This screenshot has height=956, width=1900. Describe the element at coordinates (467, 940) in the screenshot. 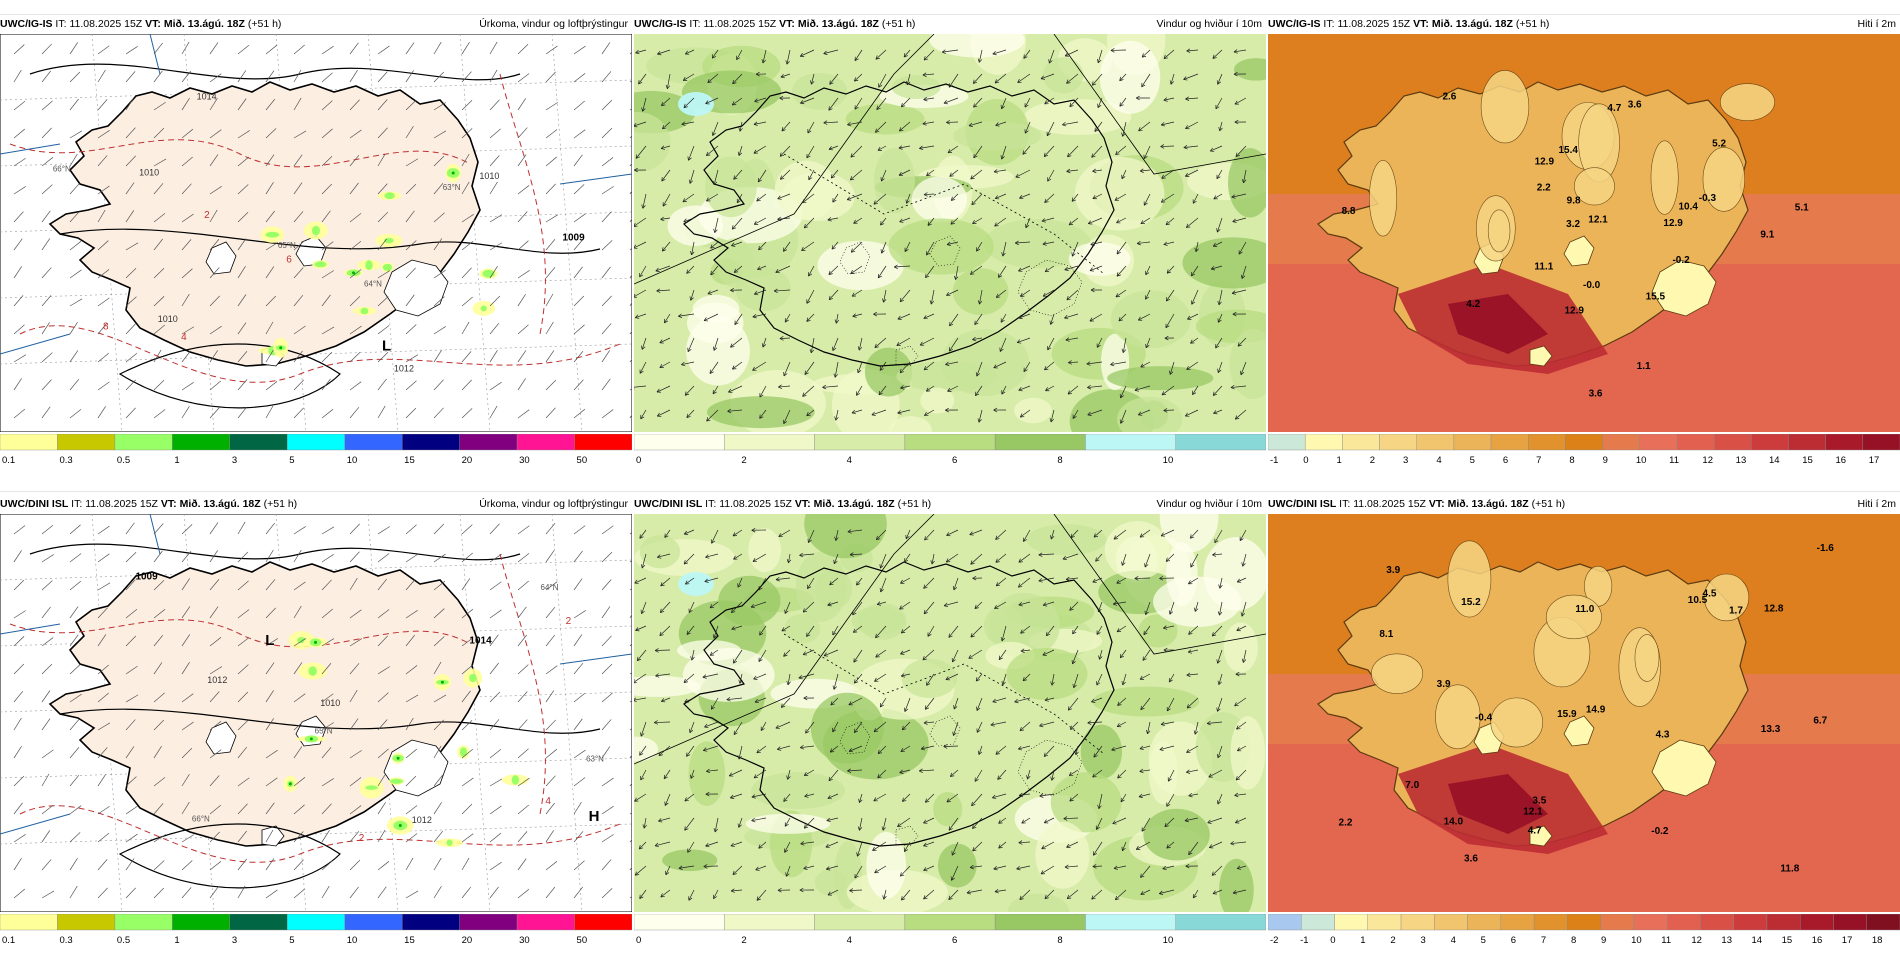

I see `legend-label: 20` at that location.